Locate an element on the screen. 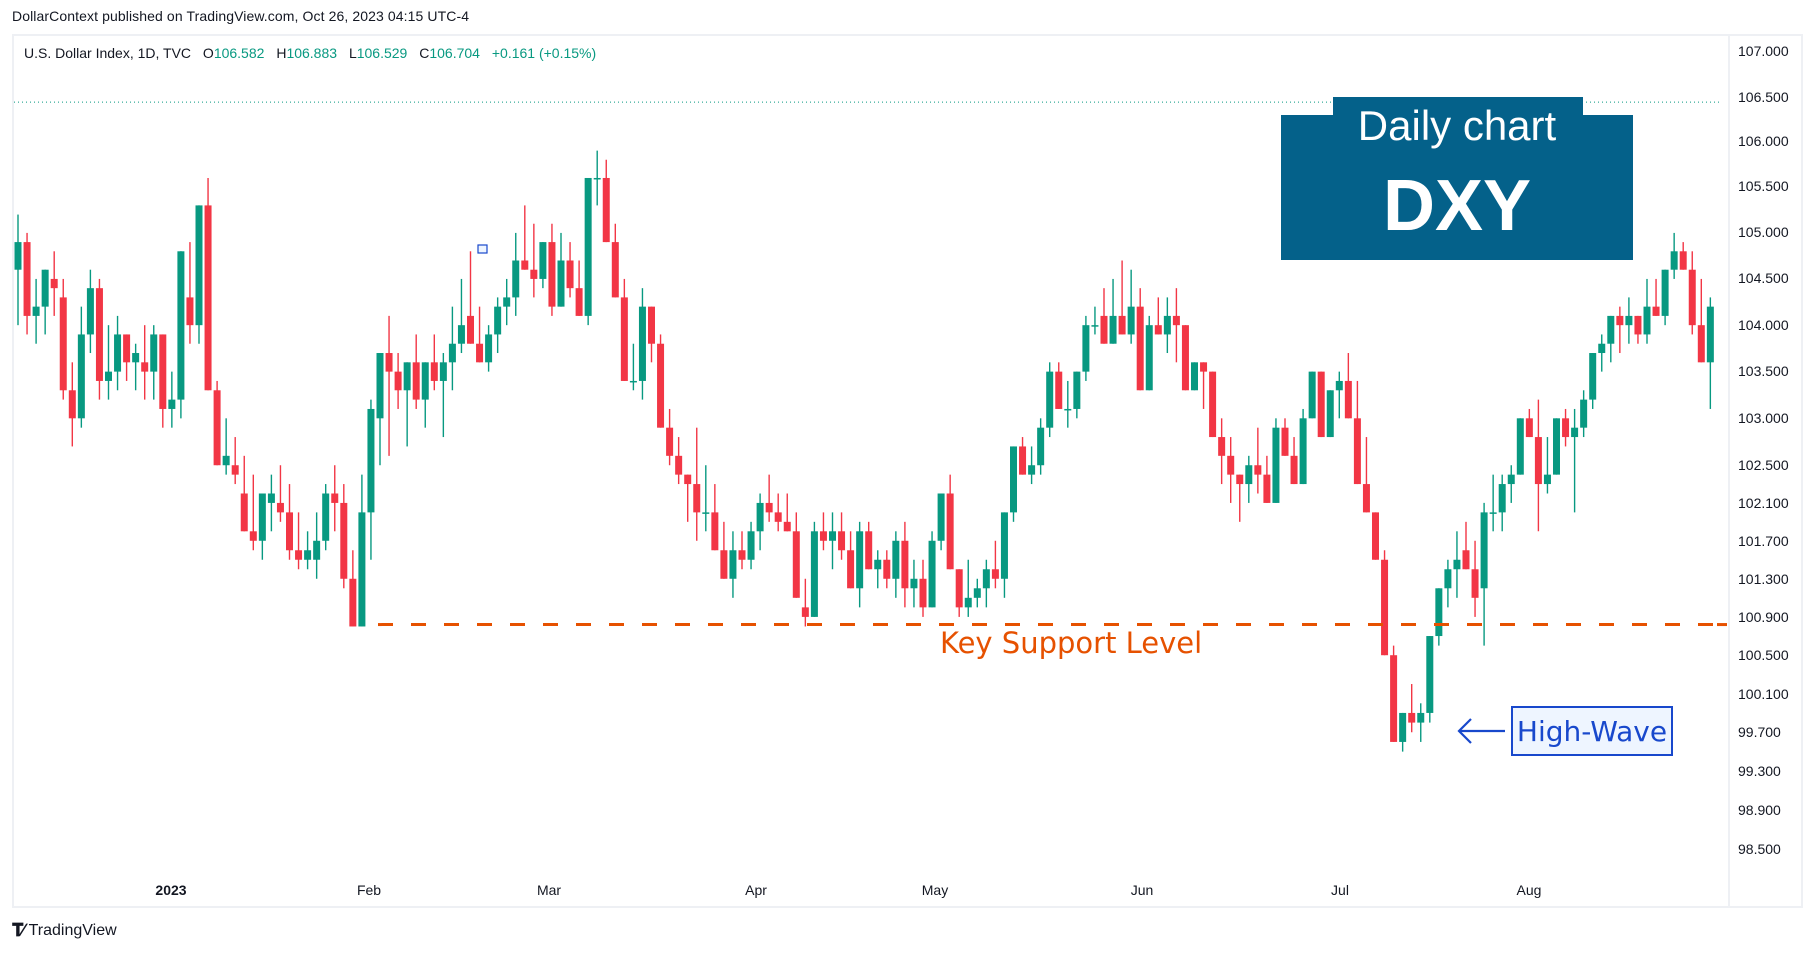  price-tick: 105.000 is located at coordinates (1763, 232).